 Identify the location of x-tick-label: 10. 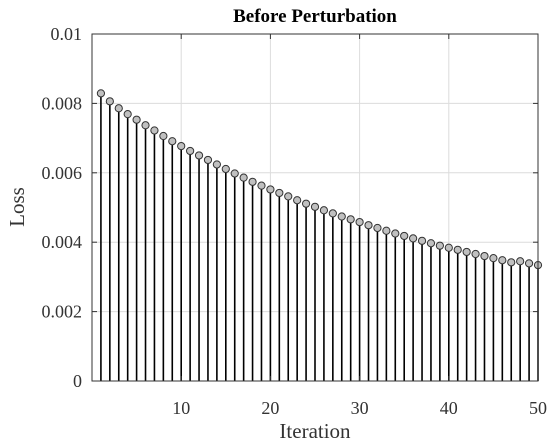
(181, 408).